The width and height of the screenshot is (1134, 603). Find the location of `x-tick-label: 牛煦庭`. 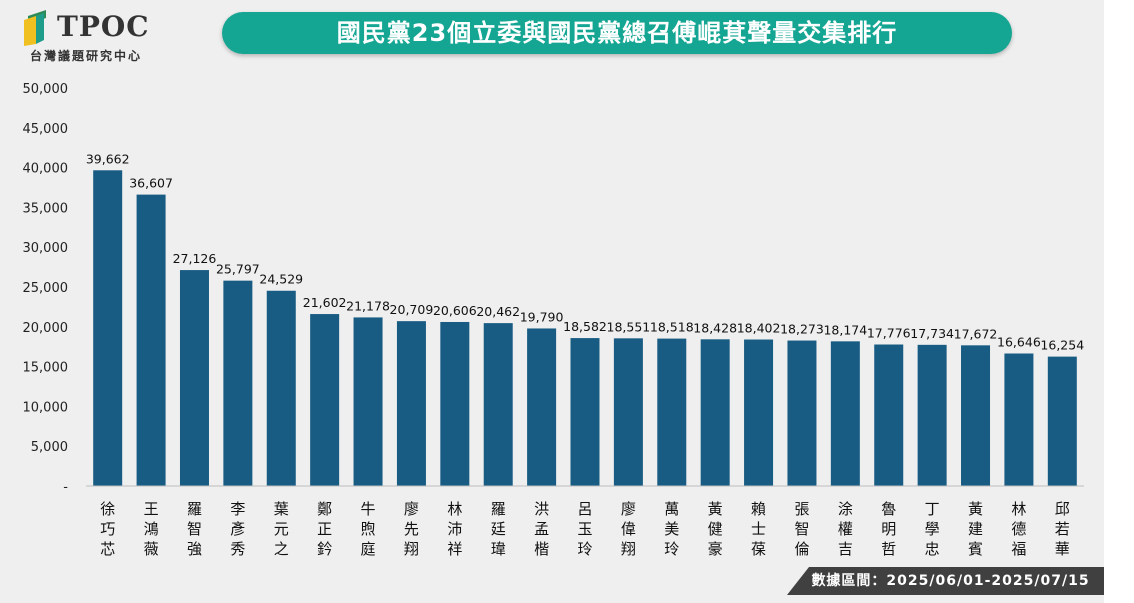

x-tick-label: 牛煦庭 is located at coordinates (368, 529).